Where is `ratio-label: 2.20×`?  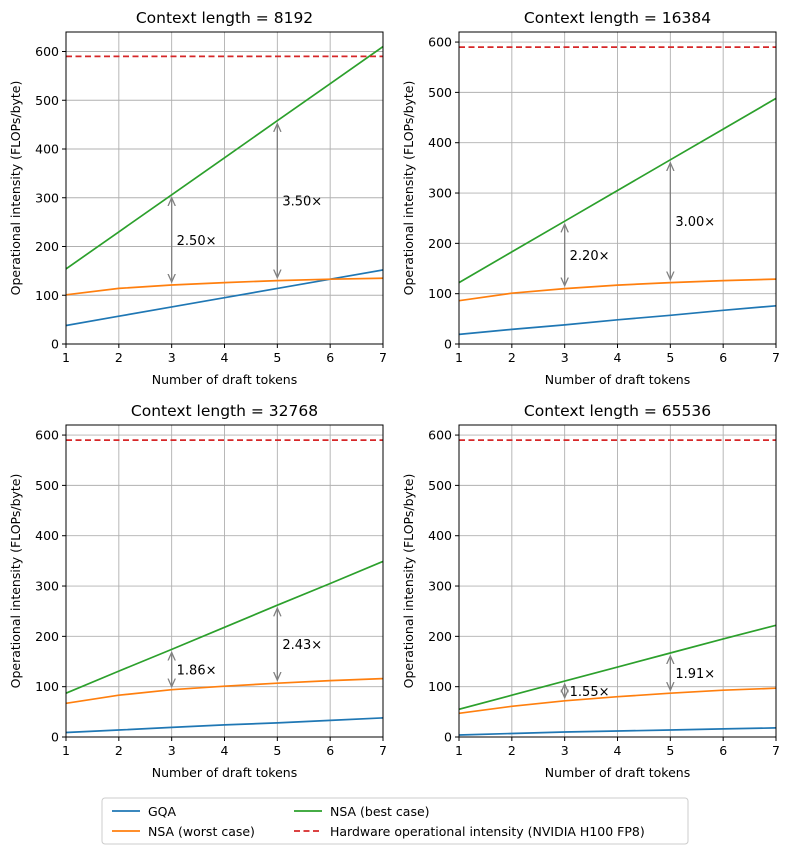
ratio-label: 2.20× is located at coordinates (590, 256).